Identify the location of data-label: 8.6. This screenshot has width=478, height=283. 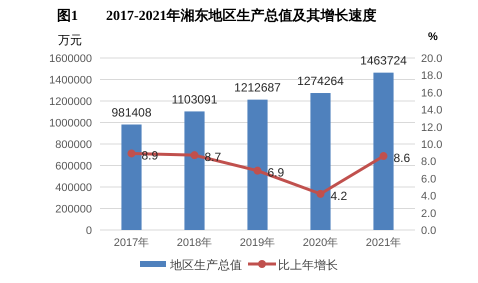
(402, 158).